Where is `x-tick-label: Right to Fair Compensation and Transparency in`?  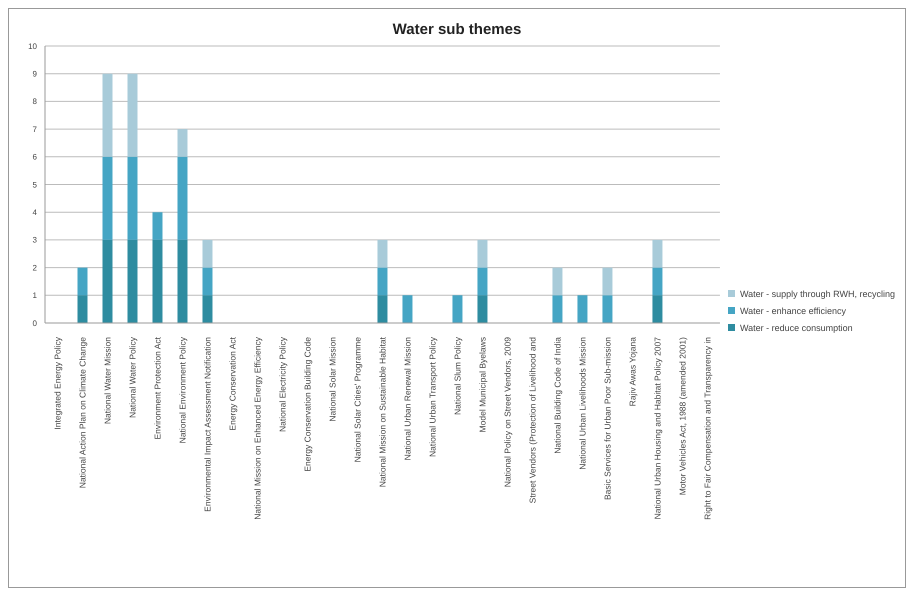 x-tick-label: Right to Fair Compensation and Transparency in is located at coordinates (707, 428).